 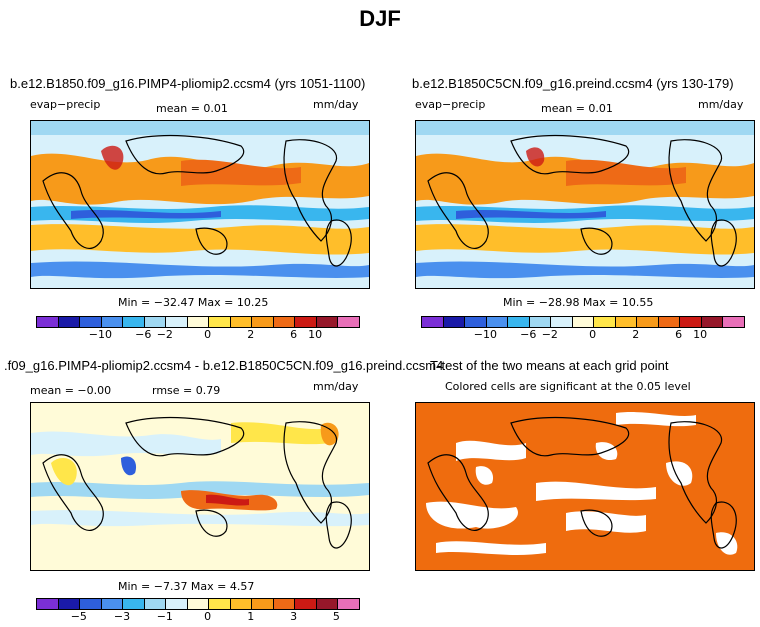 What do you see at coordinates (100, 334) in the screenshot?
I see `panel1-tick-0: −10` at bounding box center [100, 334].